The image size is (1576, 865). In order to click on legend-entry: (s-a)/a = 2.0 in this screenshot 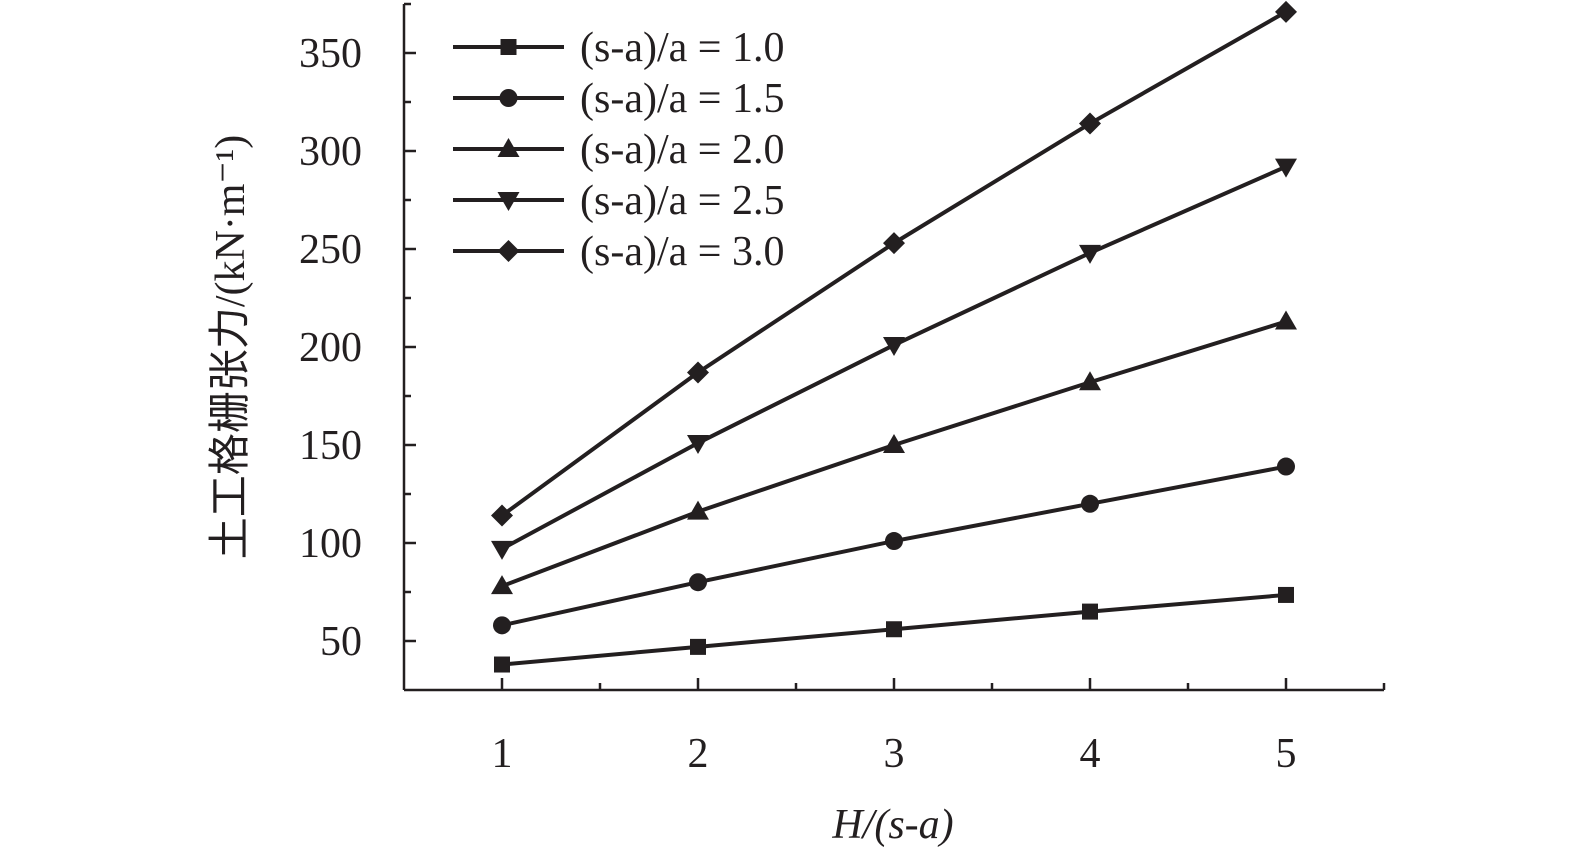, I will do `click(618, 150)`.